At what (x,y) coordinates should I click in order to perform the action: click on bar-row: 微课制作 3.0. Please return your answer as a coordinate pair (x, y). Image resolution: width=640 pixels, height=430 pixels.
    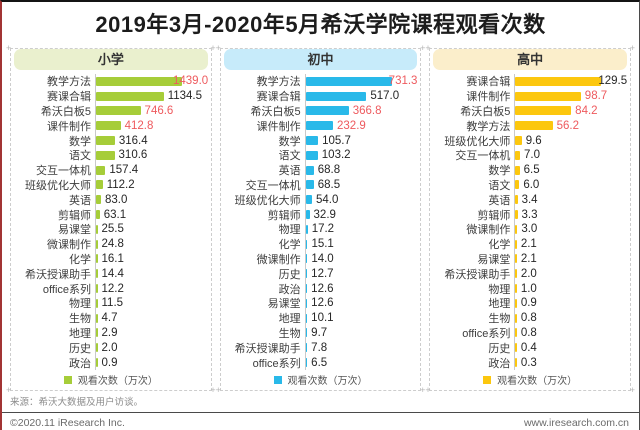
    Looking at the image, I should click on (530, 229).